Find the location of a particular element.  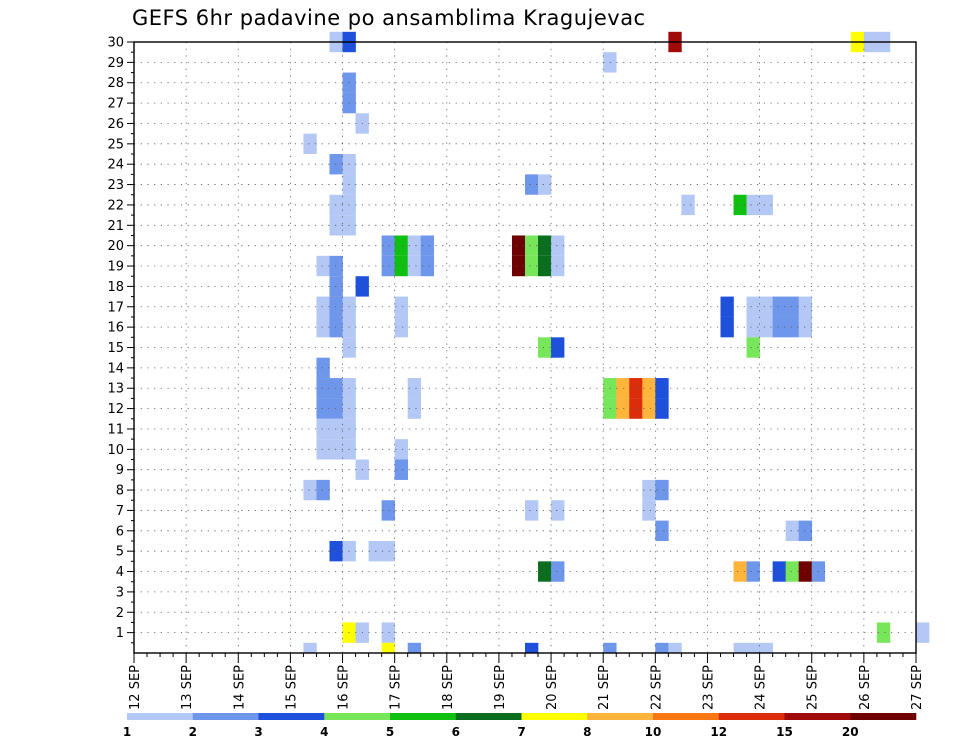

y-tick-label: 2 is located at coordinates (120, 613).